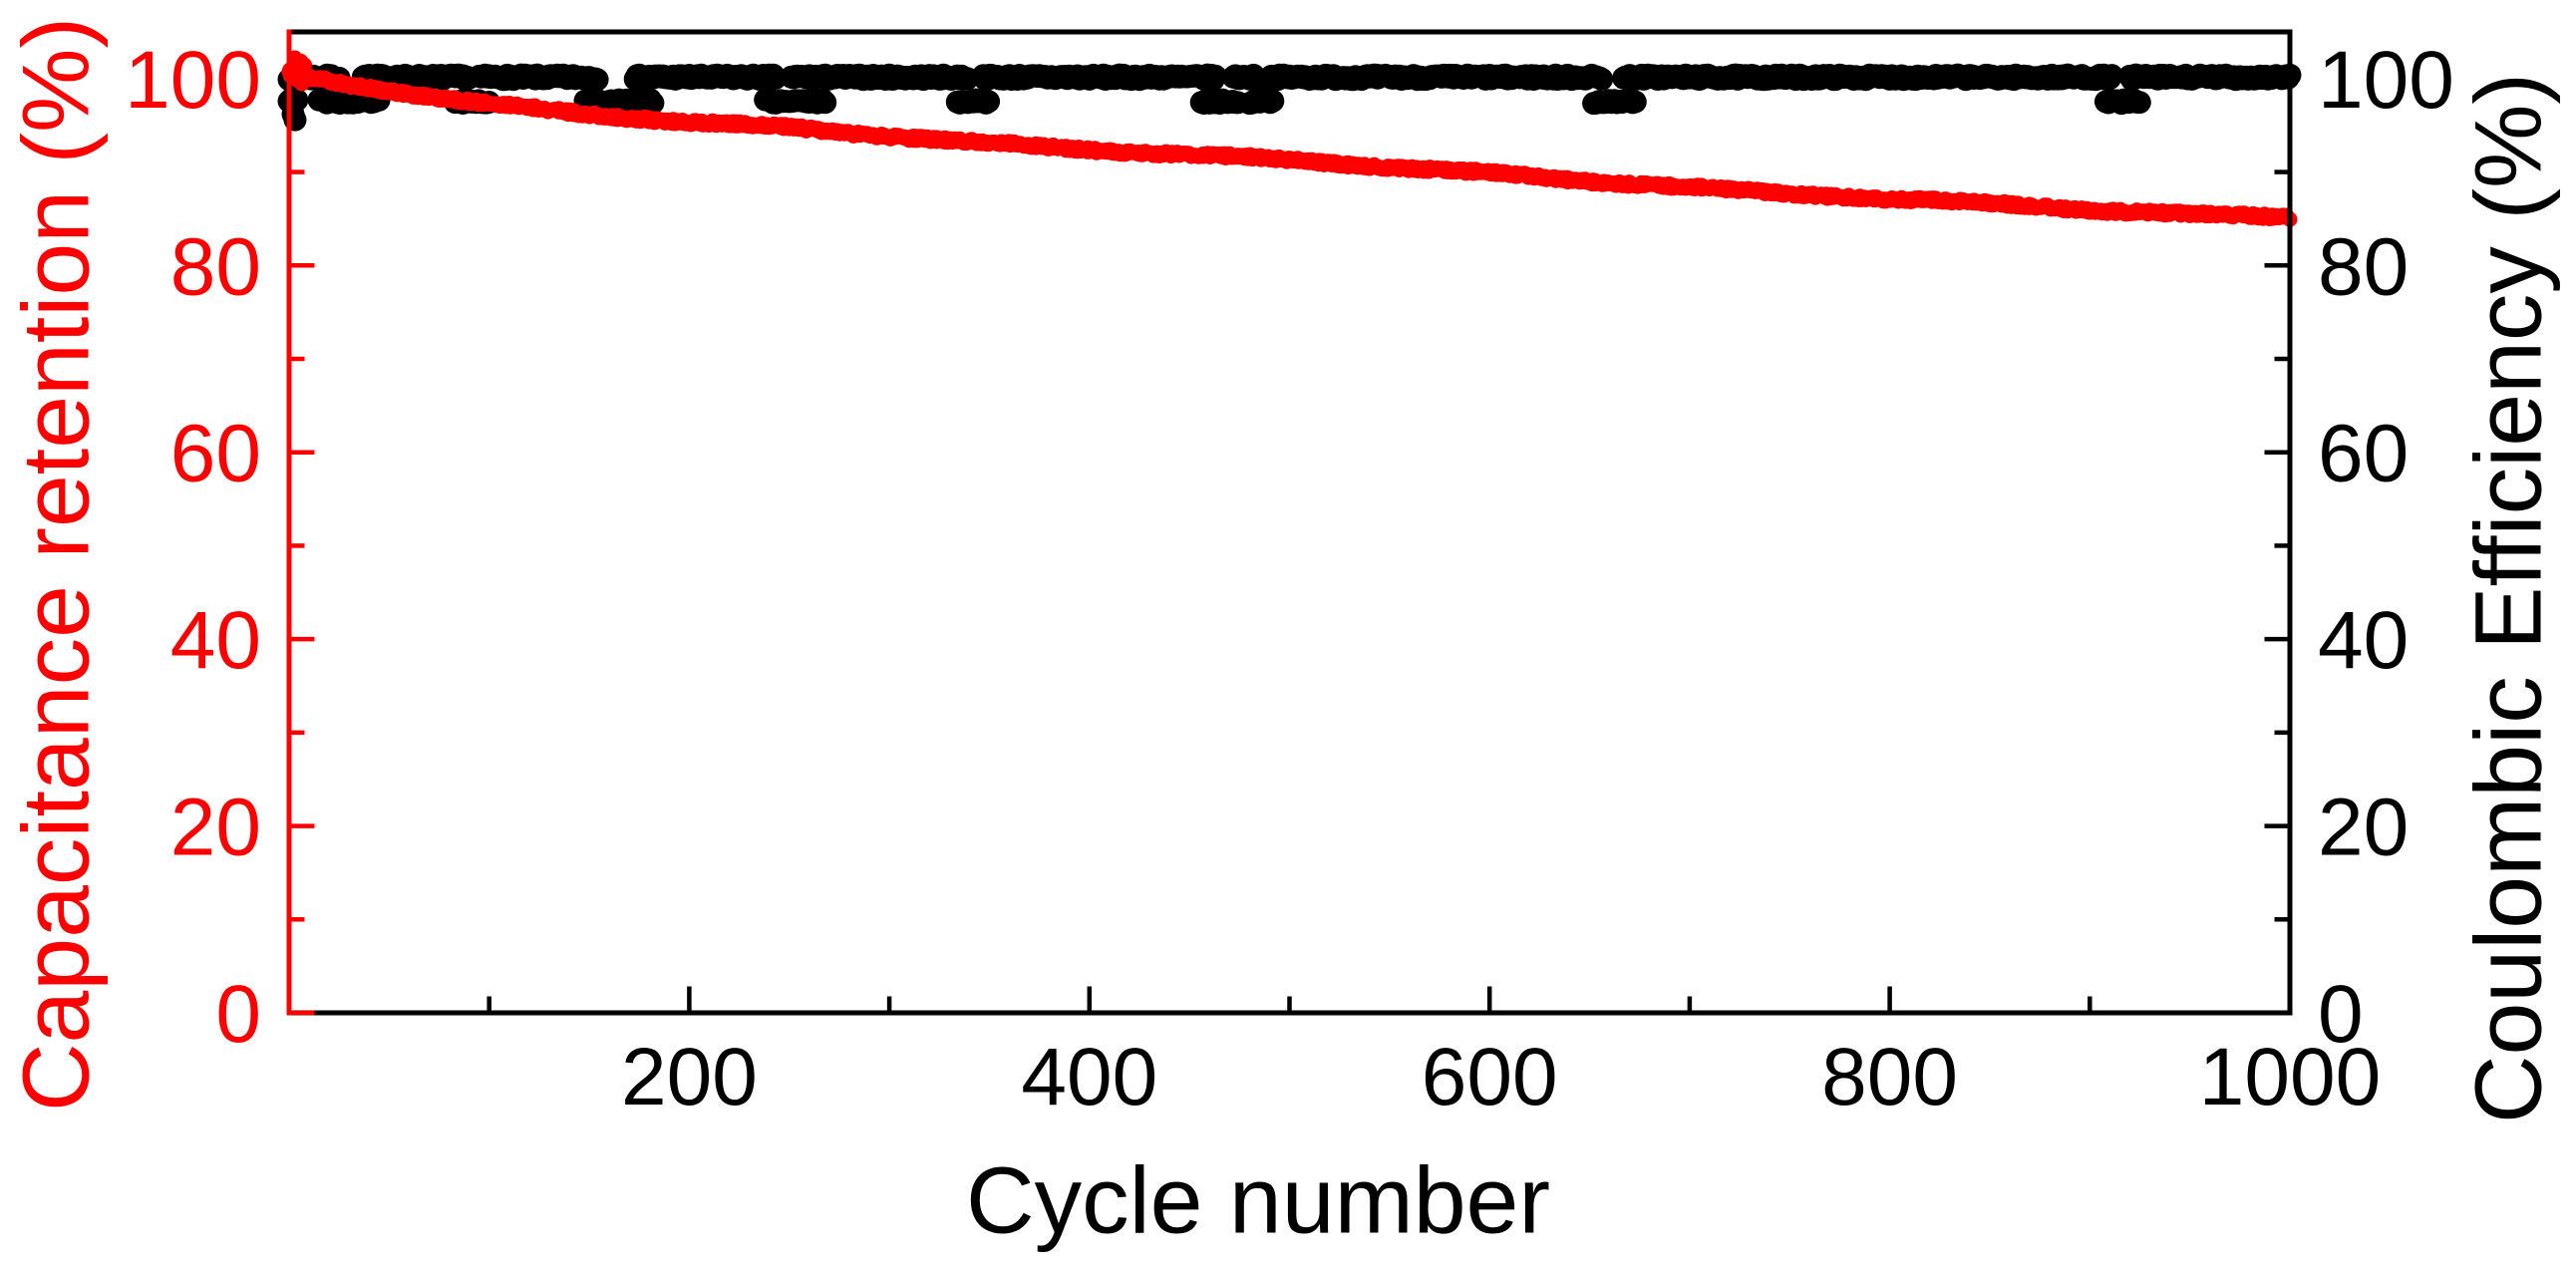 The image size is (2576, 1275). I want to click on y-left-tick-label: 100, so click(193, 80).